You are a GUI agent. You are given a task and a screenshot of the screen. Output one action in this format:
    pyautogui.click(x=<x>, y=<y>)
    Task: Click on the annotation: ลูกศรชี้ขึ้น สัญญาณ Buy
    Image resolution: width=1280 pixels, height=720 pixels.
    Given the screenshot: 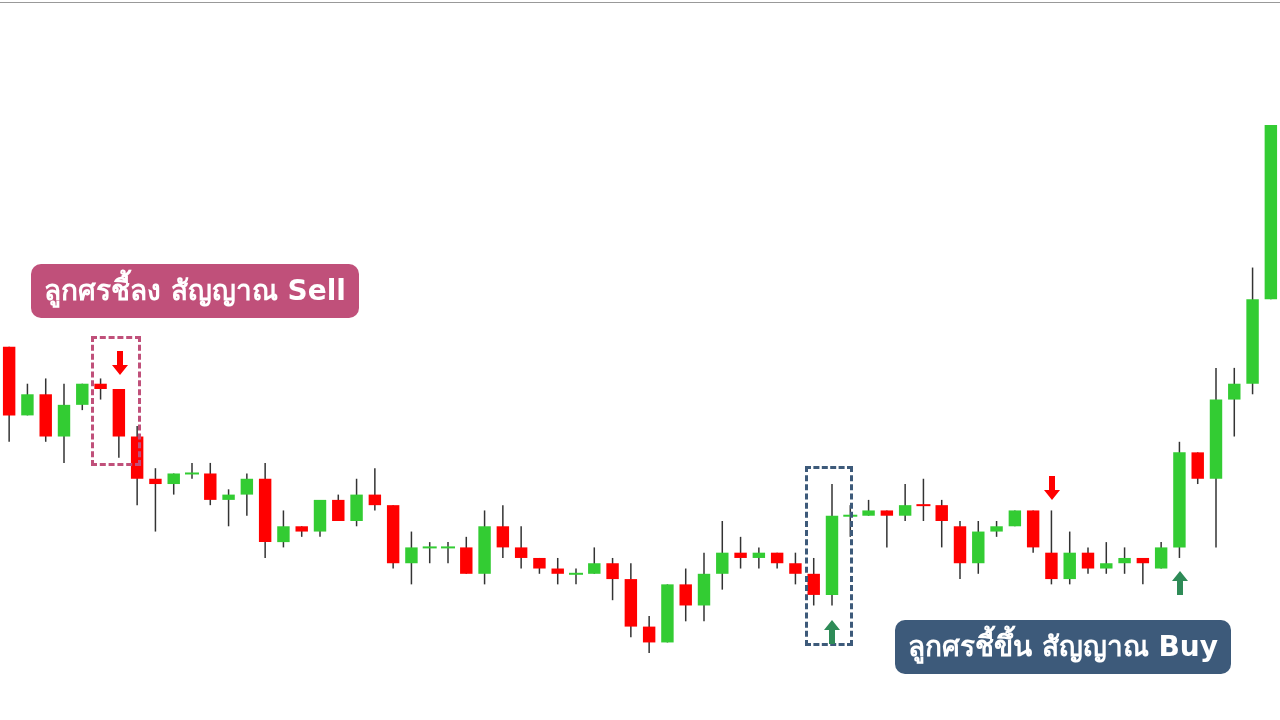 What is the action you would take?
    pyautogui.click(x=1063, y=647)
    